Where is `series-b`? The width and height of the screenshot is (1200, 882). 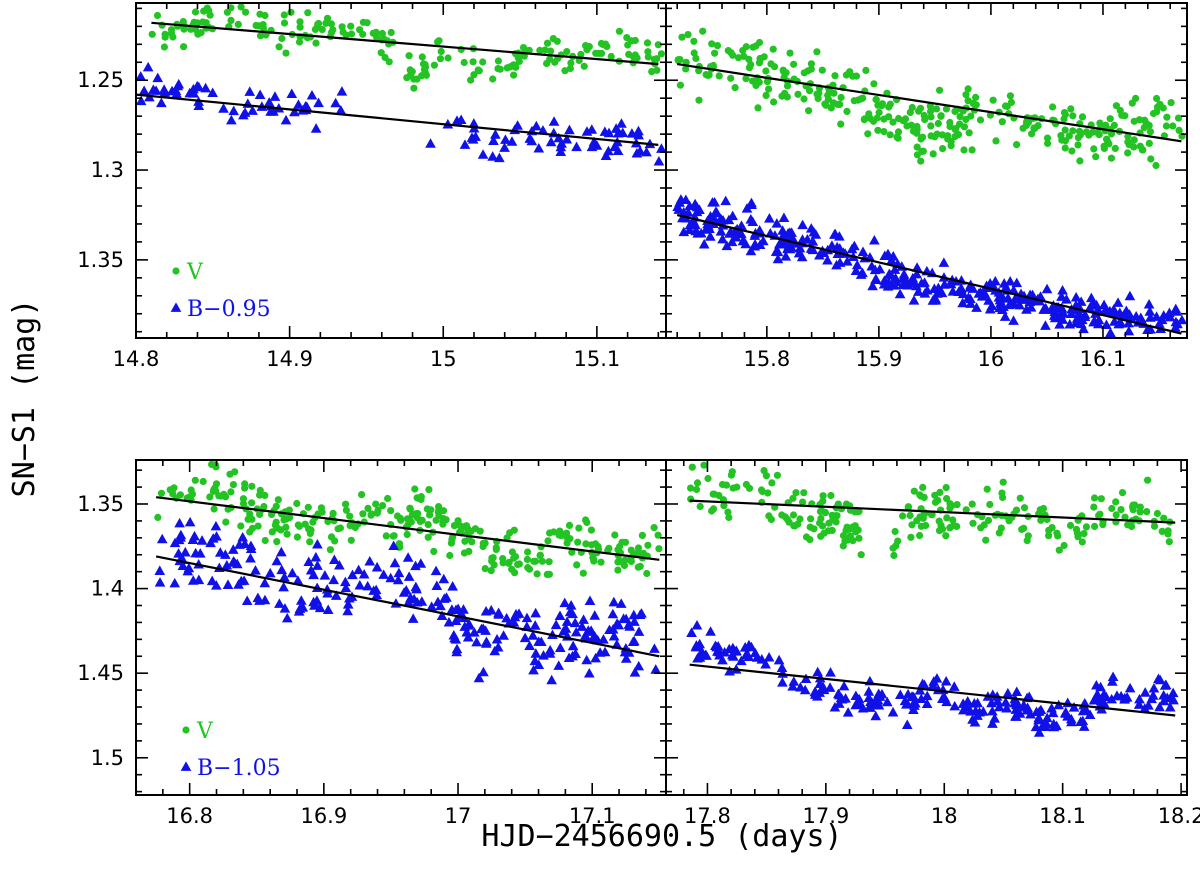
series-b is located at coordinates (930, 265).